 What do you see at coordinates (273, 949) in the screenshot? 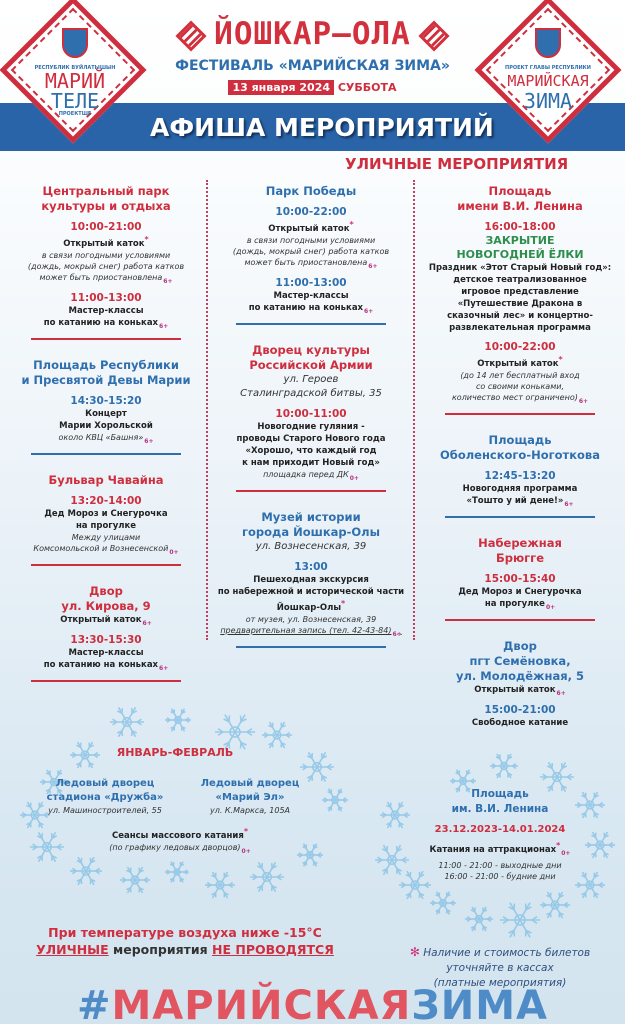
I see `warning-word: НЕ ПРОВОДЯТСЯ` at bounding box center [273, 949].